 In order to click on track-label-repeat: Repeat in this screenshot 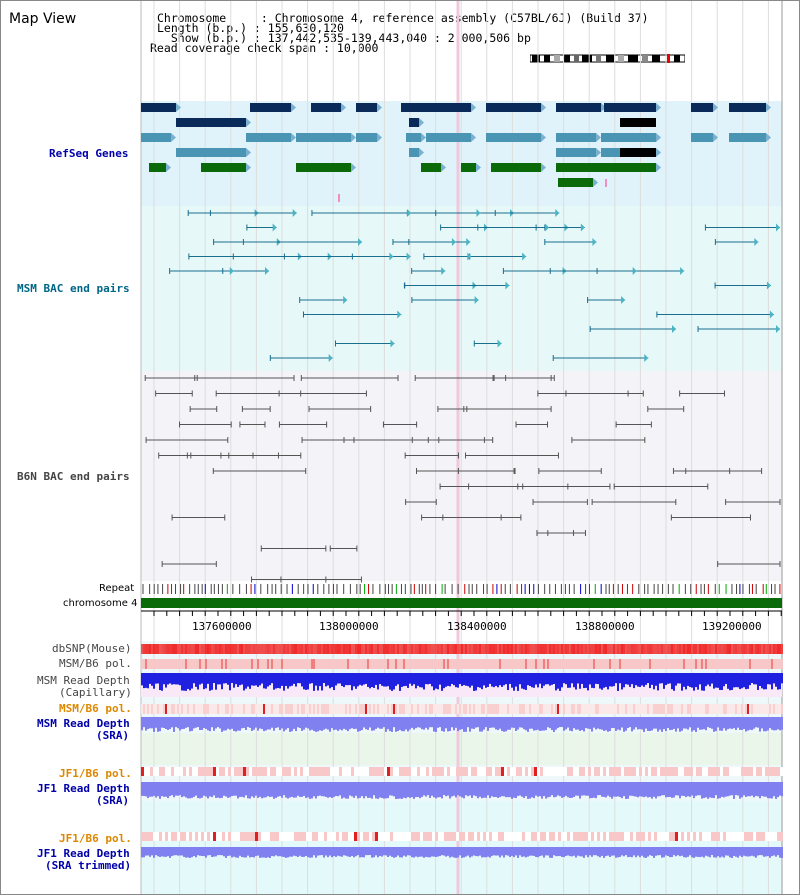, I will do `click(117, 588)`.